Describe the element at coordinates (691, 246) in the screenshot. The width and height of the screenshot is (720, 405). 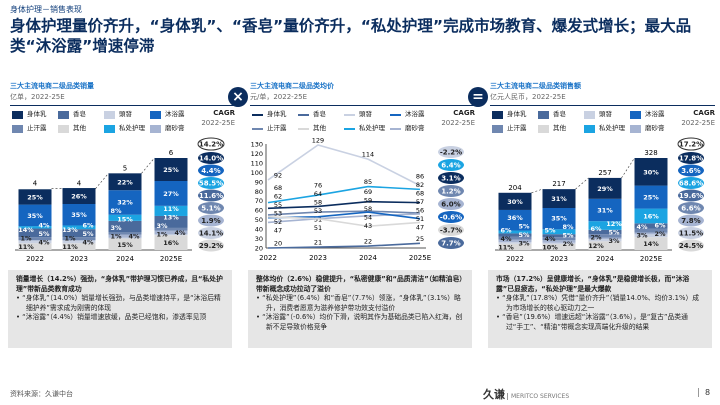
I see `cagr-value: 24.5%` at that location.